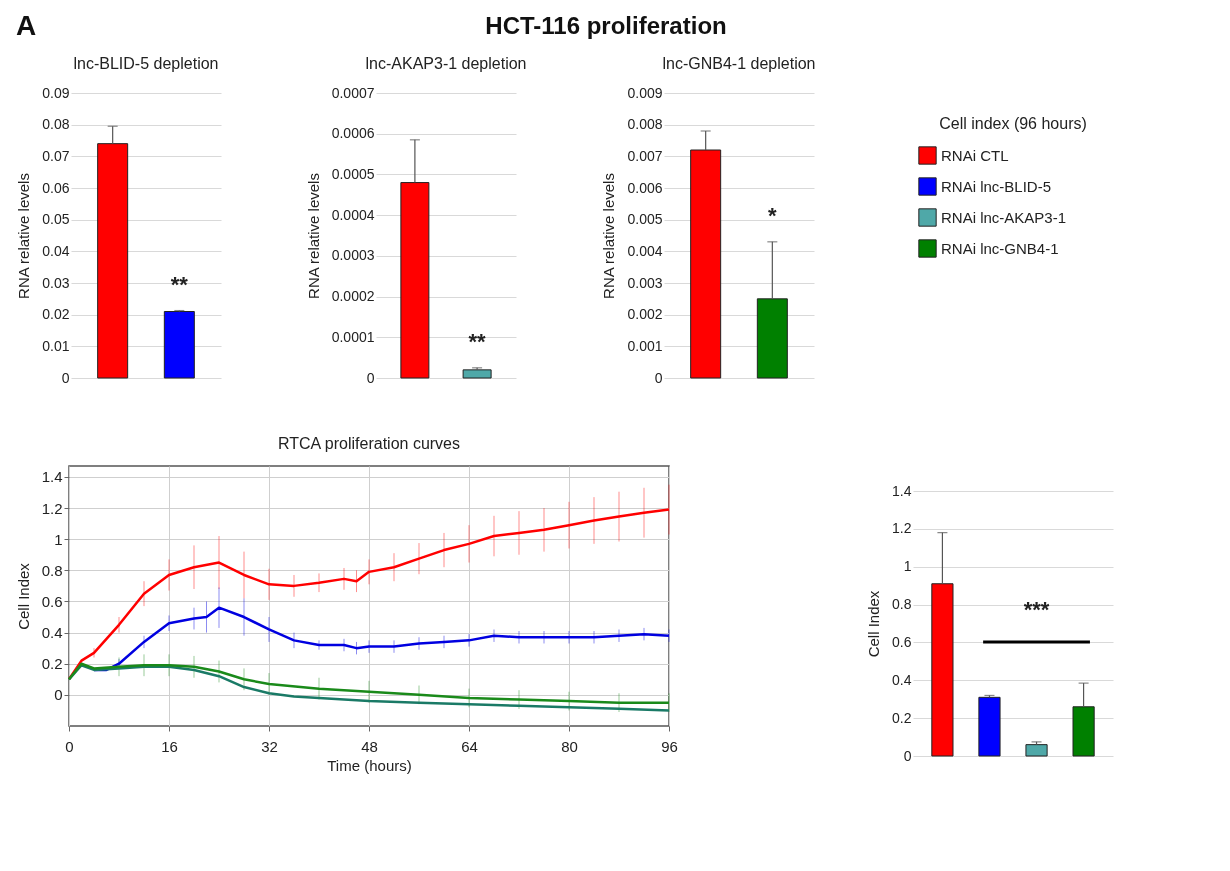  I want to click on y-tick-label: 0.09, so click(56, 92).